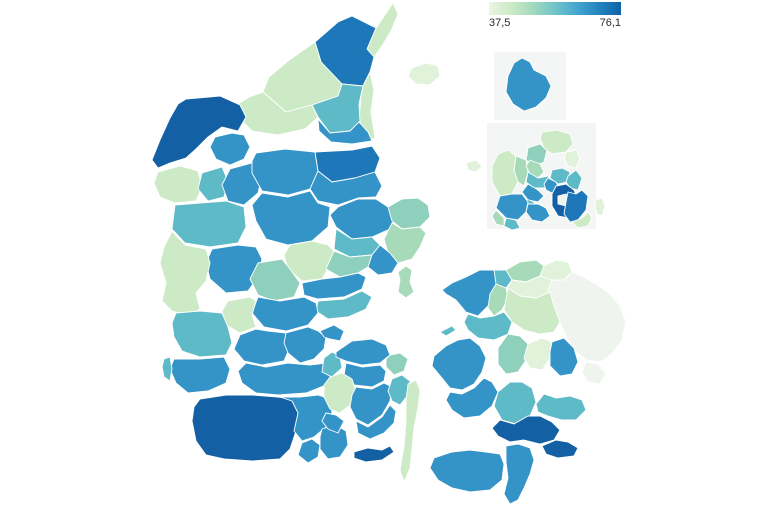 The image size is (770, 513). What do you see at coordinates (349, 264) in the screenshot?
I see `map-region-skanderborg` at bounding box center [349, 264].